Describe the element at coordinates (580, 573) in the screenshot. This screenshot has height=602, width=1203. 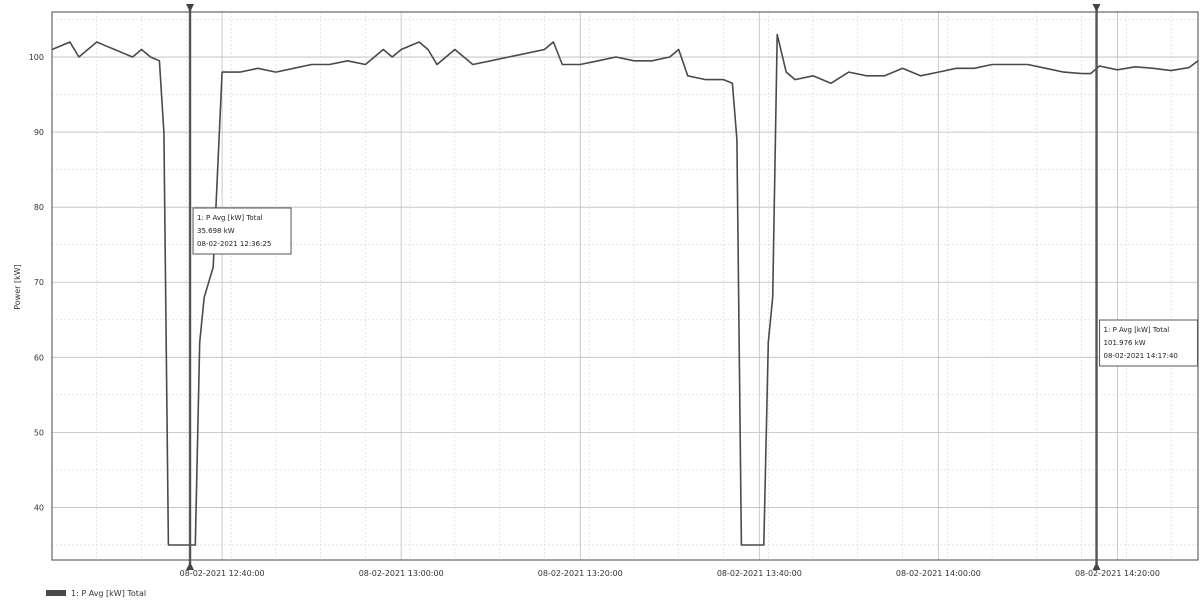
I see `x-tick-label: 08-02-2021 13:20:00` at that location.